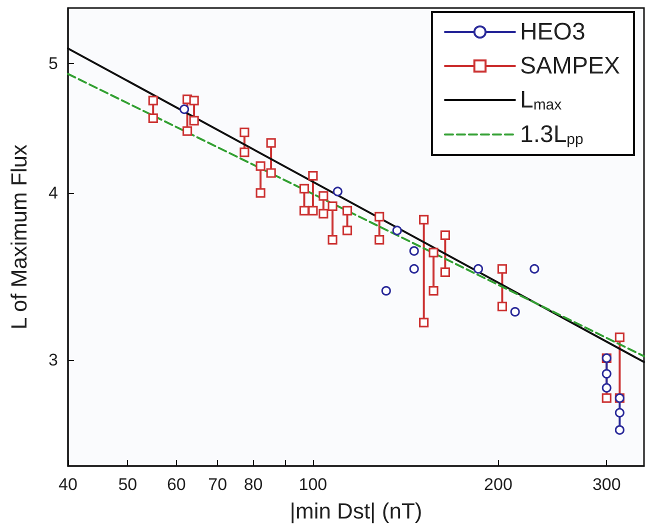 The width and height of the screenshot is (646, 527). Describe the element at coordinates (606, 484) in the screenshot. I see `x-tick-label: 300` at that location.